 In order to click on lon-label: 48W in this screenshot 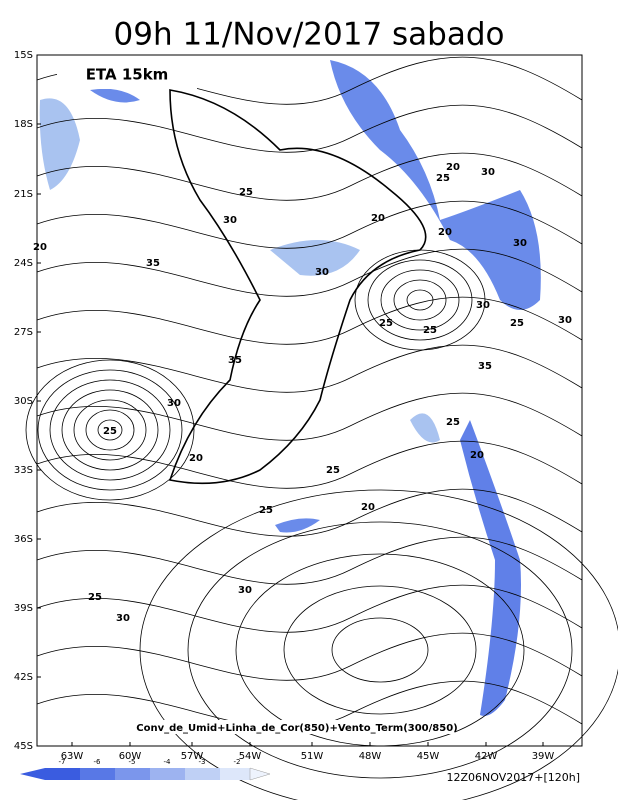, I will do `click(370, 756)`.